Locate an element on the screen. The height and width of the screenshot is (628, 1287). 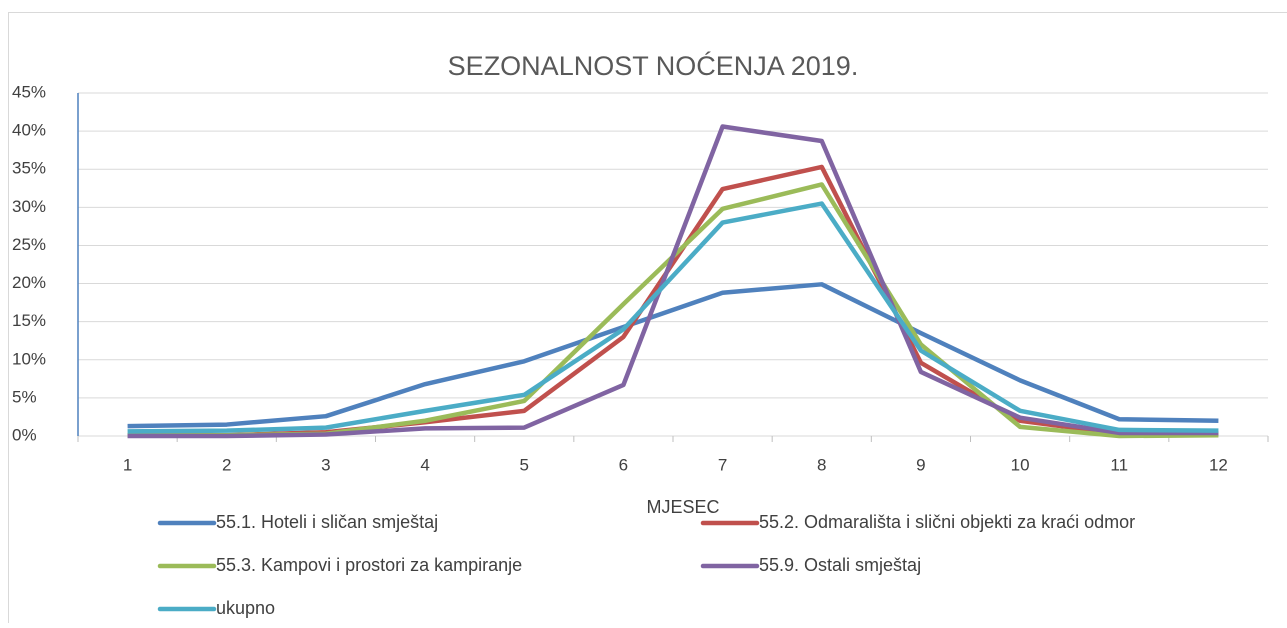
x-tick-label: 8 is located at coordinates (821, 464).